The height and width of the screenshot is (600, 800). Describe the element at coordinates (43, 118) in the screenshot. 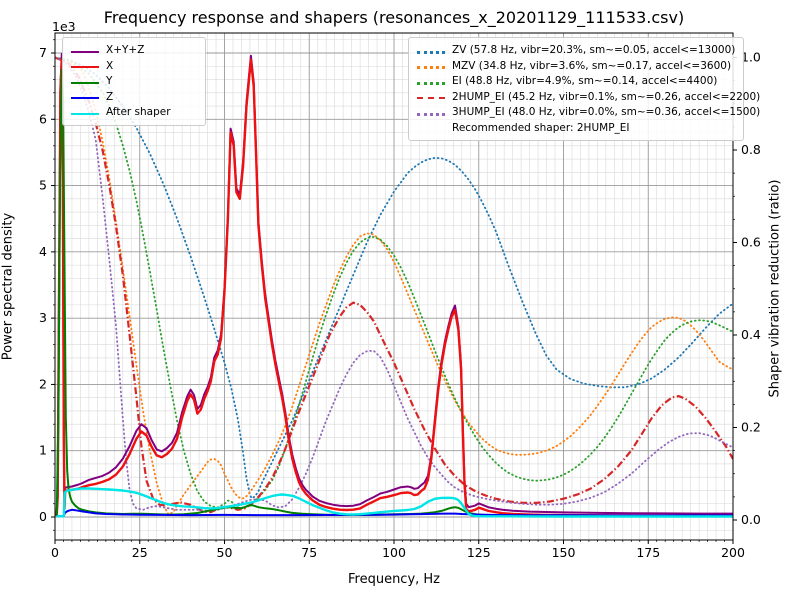

I see `tick-label: 6` at that location.